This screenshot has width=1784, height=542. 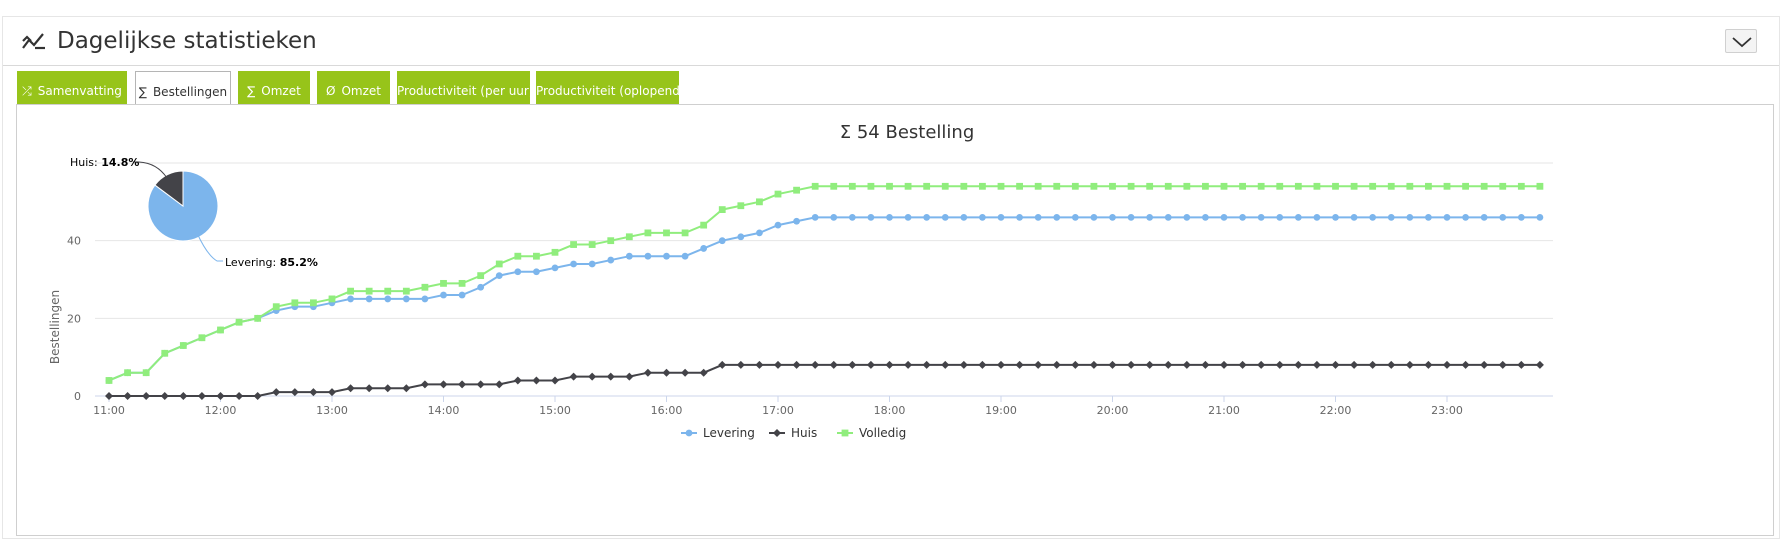 I want to click on collapse-button, so click(x=1741, y=41).